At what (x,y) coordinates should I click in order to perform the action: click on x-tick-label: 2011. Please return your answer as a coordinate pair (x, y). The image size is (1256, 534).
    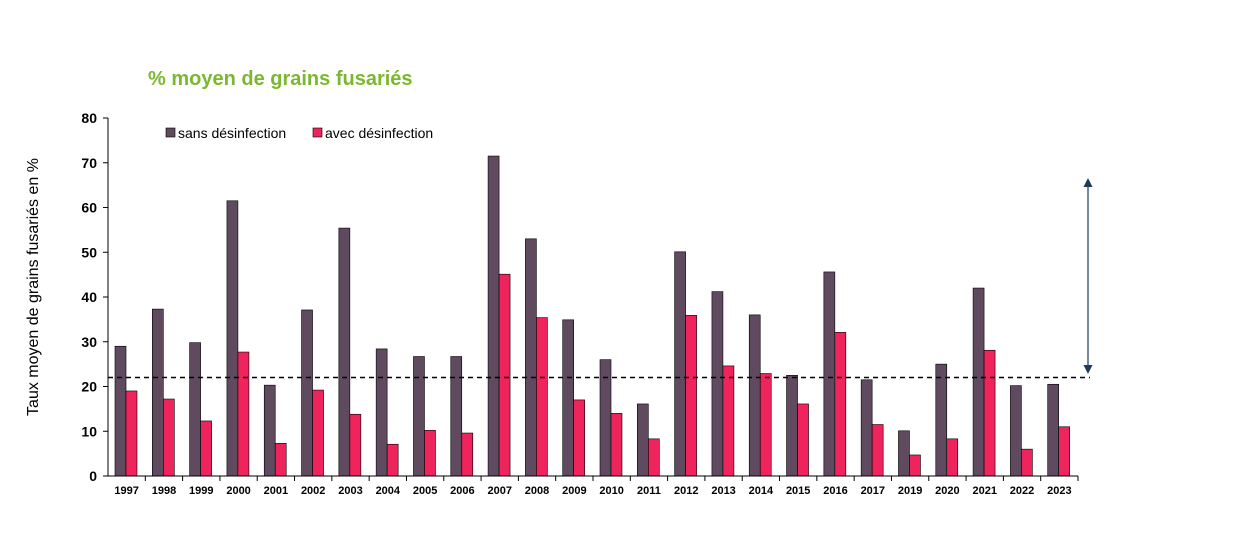
    Looking at the image, I should click on (649, 491).